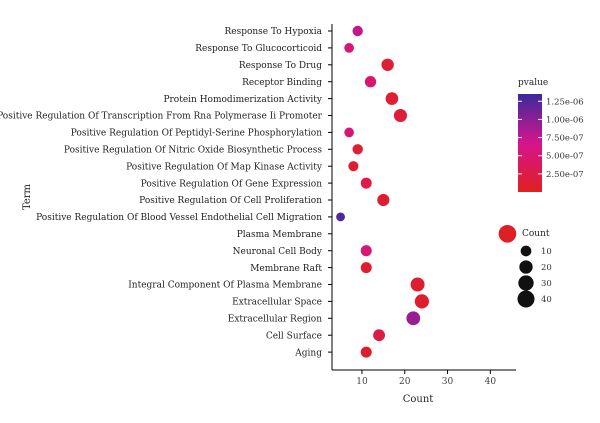  What do you see at coordinates (277, 303) in the screenshot?
I see `term-label: Extracellular Space` at bounding box center [277, 303].